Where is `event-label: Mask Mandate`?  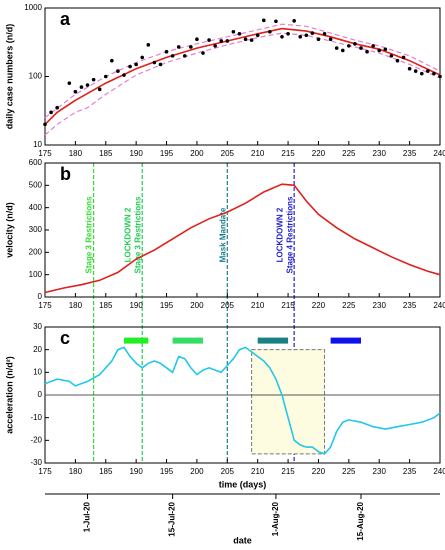
event-label: Mask Mandate is located at coordinates (222, 234).